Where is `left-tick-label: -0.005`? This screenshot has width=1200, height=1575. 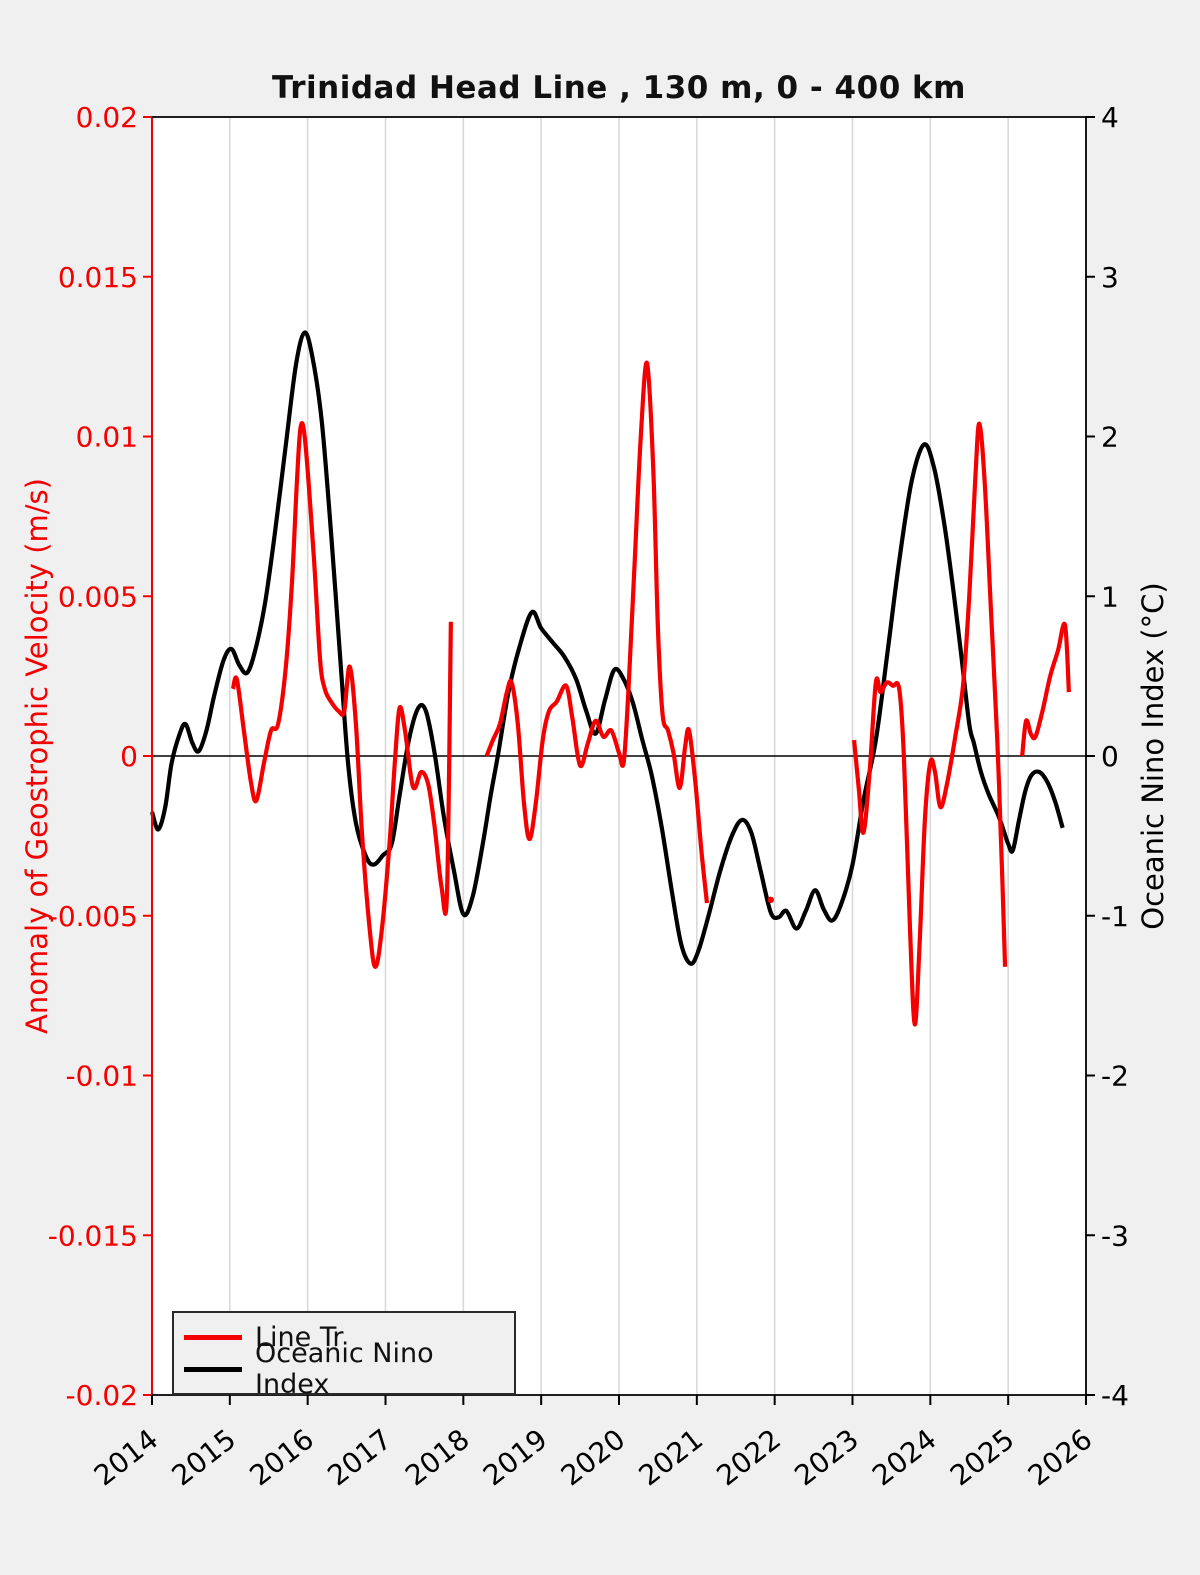 left-tick-label: -0.005 is located at coordinates (93, 916).